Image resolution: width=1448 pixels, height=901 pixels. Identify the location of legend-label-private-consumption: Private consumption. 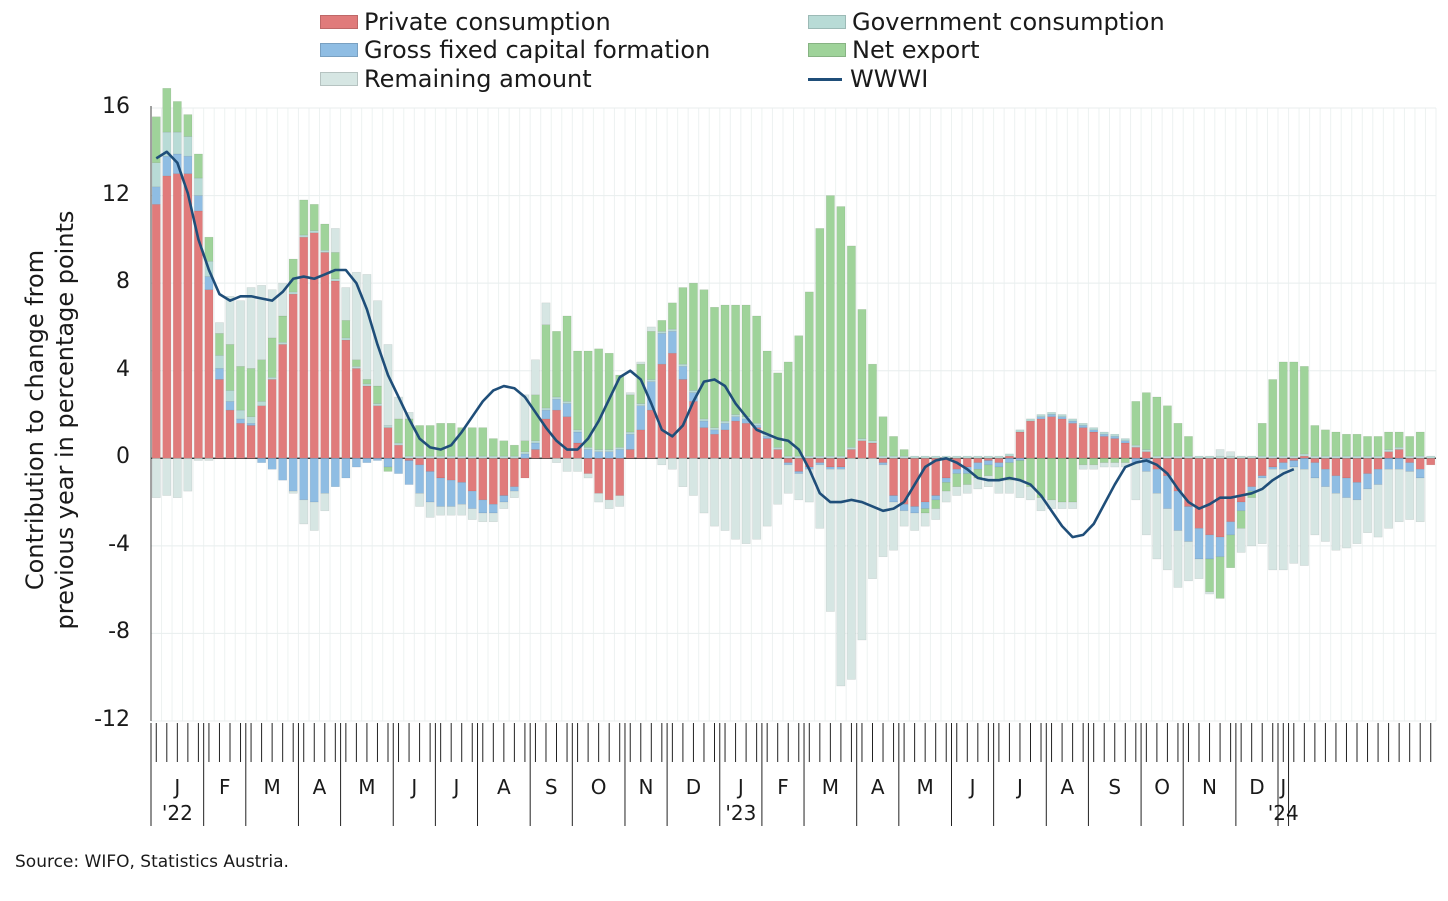
(487, 22).